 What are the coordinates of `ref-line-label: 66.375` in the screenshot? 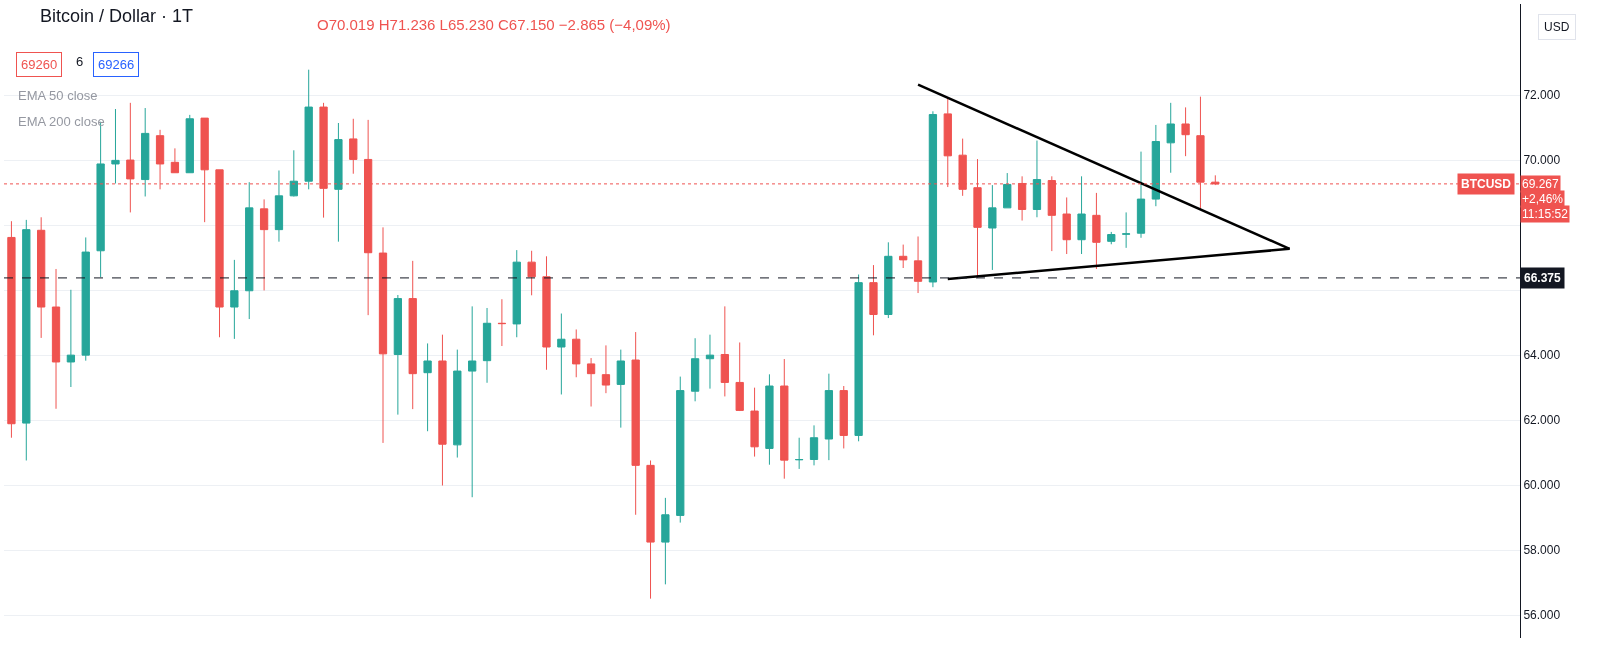 It's located at (1543, 278).